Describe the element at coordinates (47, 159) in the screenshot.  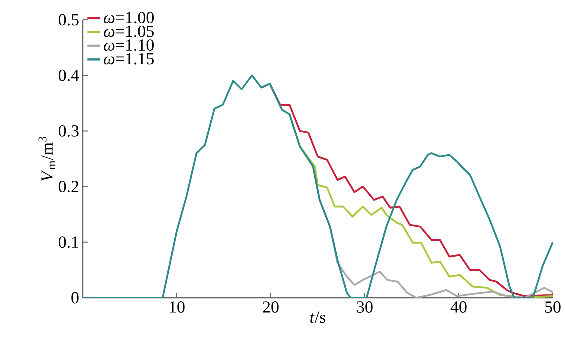
I see `y-axis-title: V$_{m}$/m$^{3}$` at that location.